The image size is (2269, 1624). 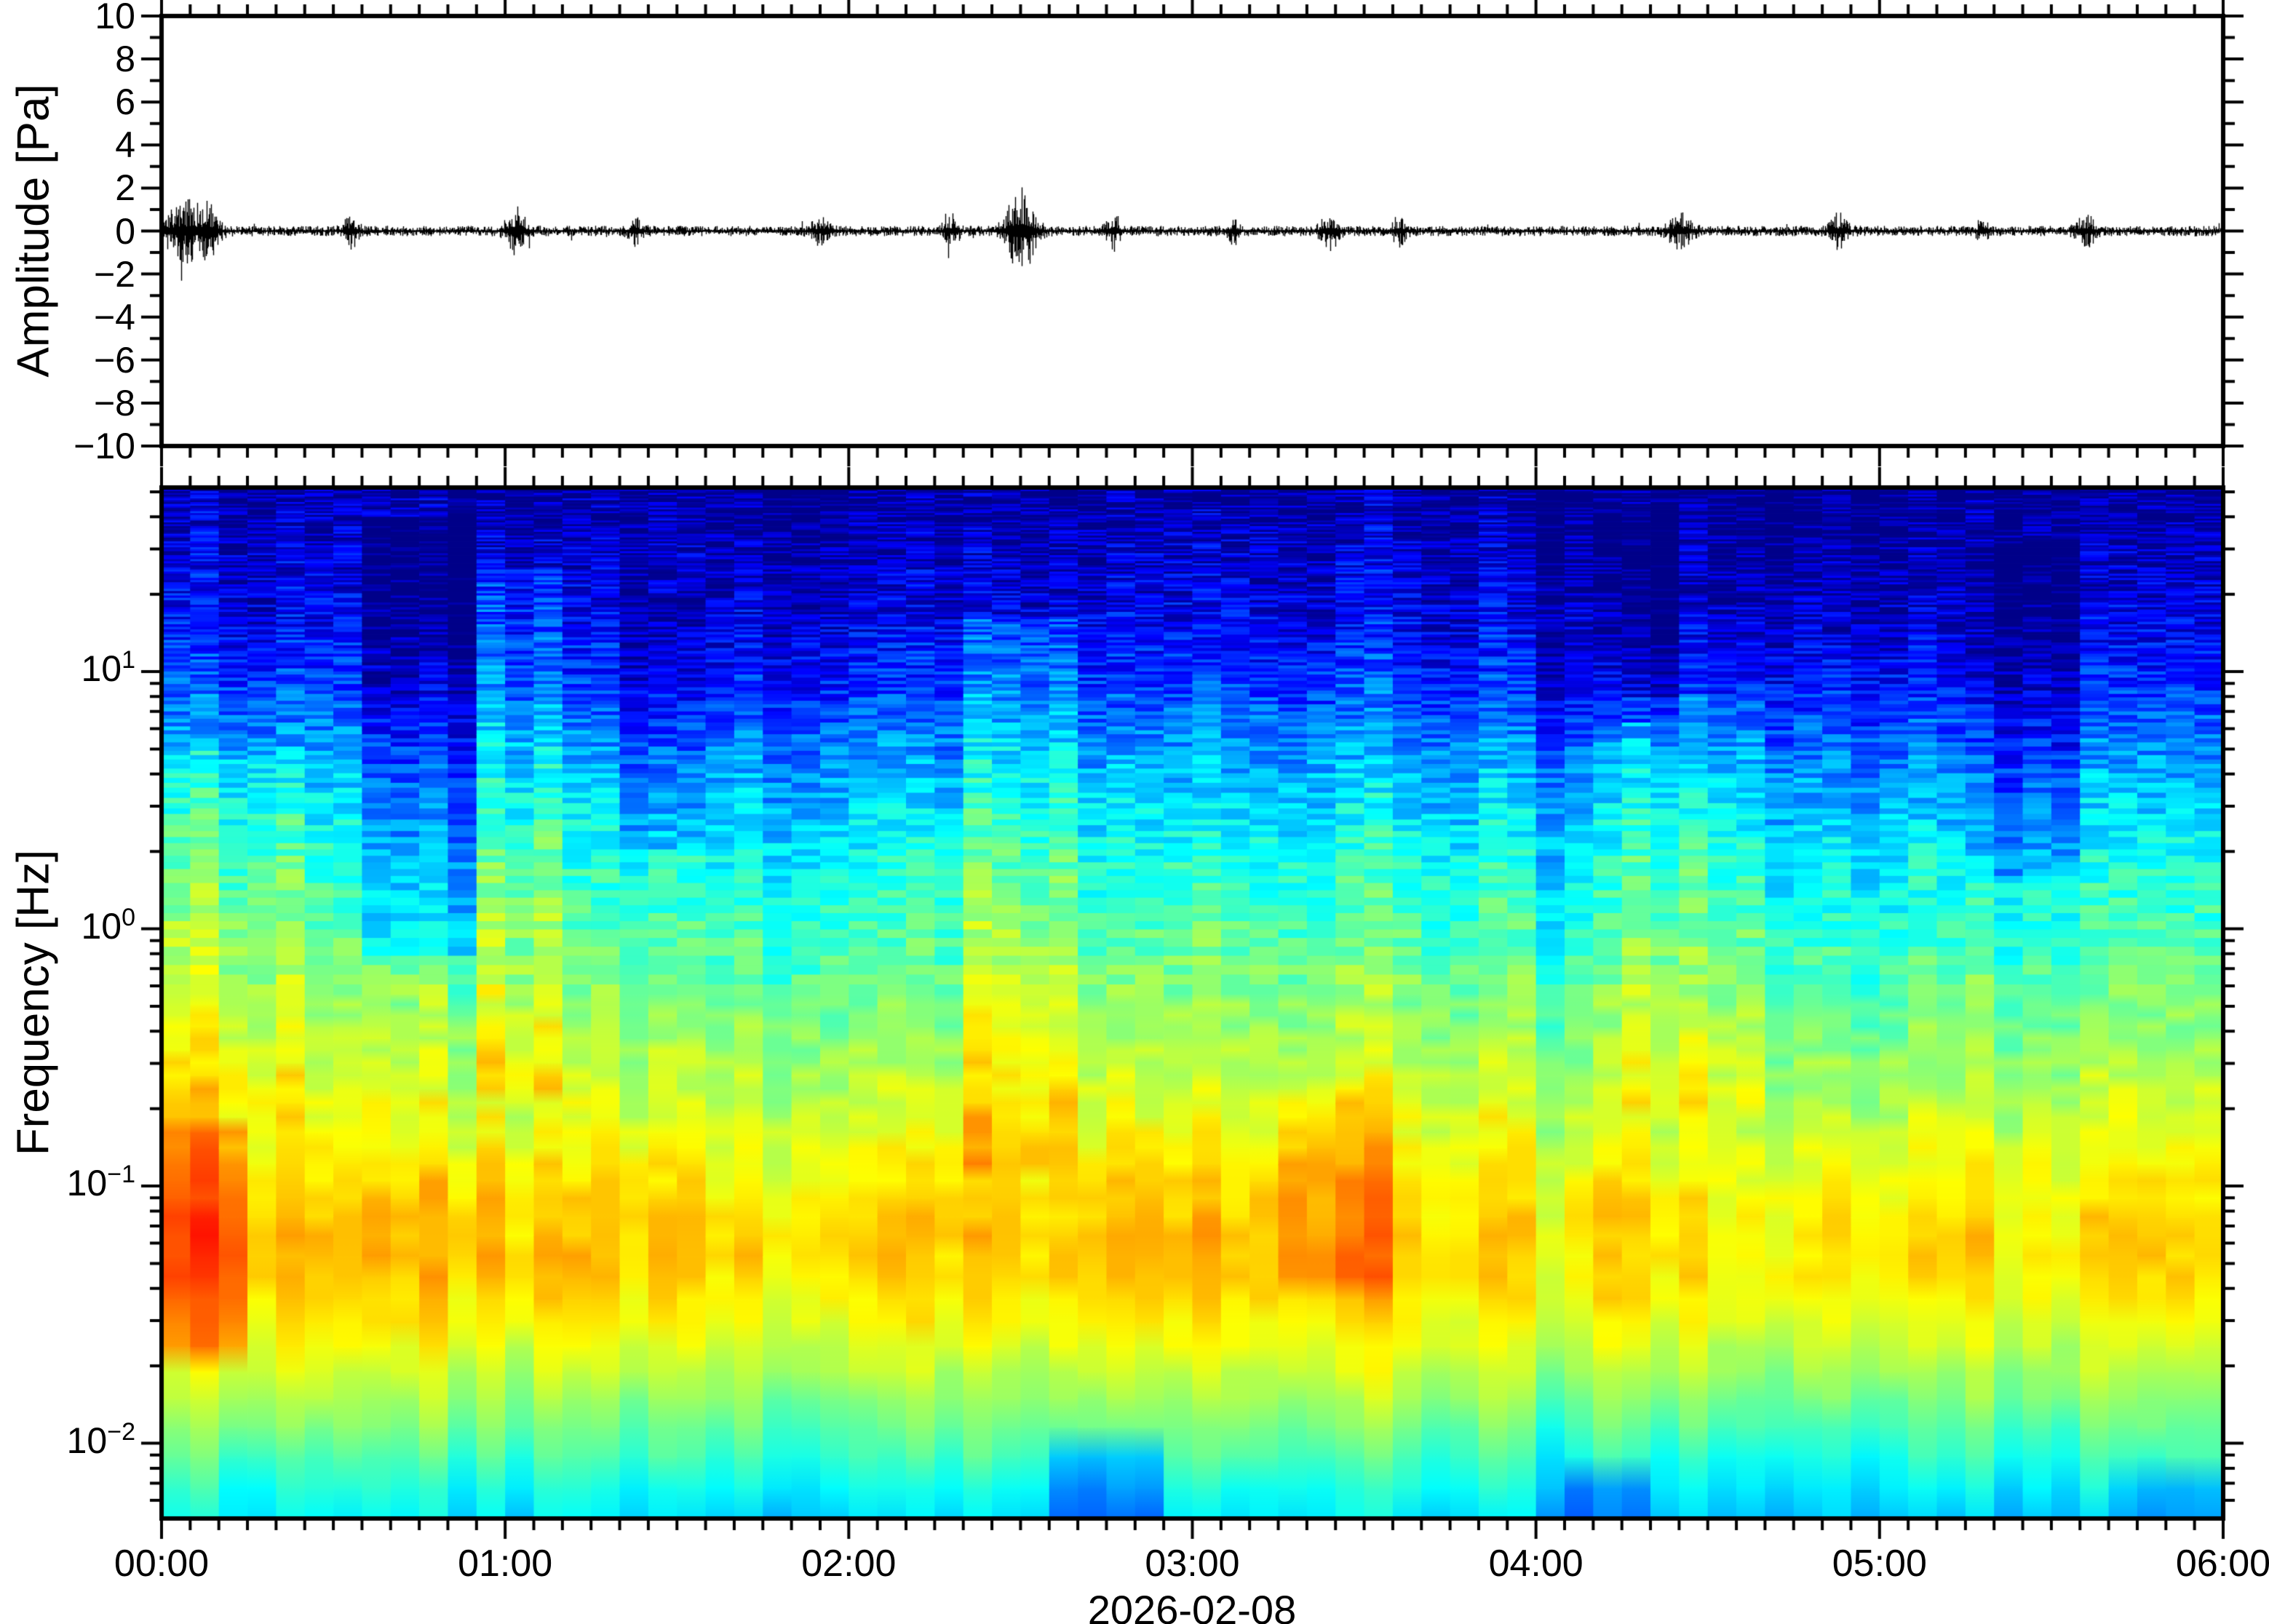 What do you see at coordinates (125, 231) in the screenshot?
I see `amplitude-tick-label: 0` at bounding box center [125, 231].